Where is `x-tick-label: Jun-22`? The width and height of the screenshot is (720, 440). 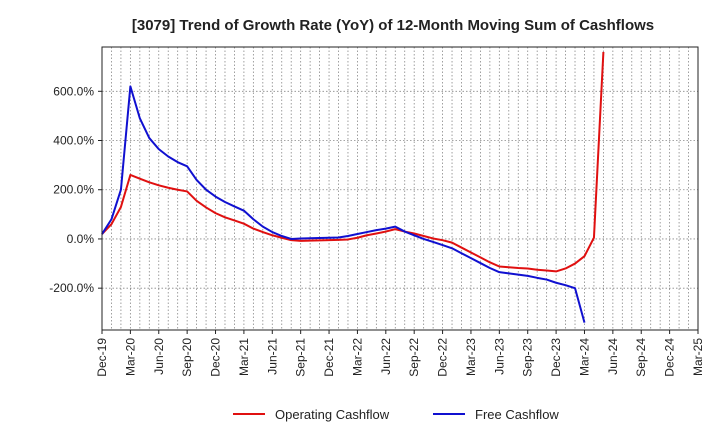 x-tick-label: Jun-22 is located at coordinates (386, 356).